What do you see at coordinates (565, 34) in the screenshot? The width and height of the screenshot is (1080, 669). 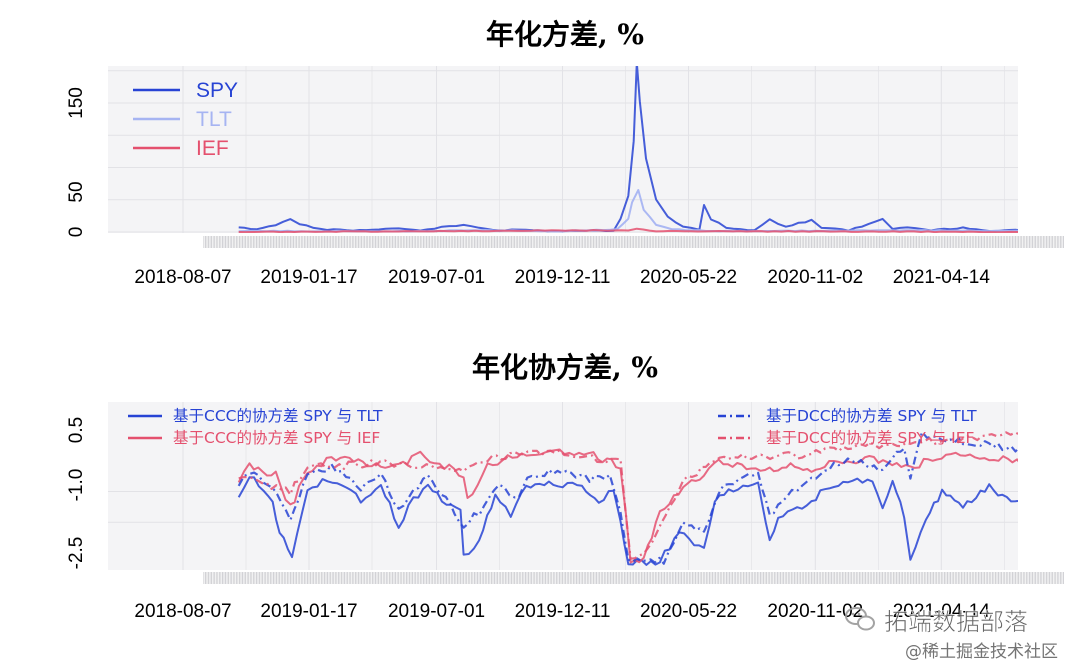 I see `variance-chart-title: 年化方差, %` at bounding box center [565, 34].